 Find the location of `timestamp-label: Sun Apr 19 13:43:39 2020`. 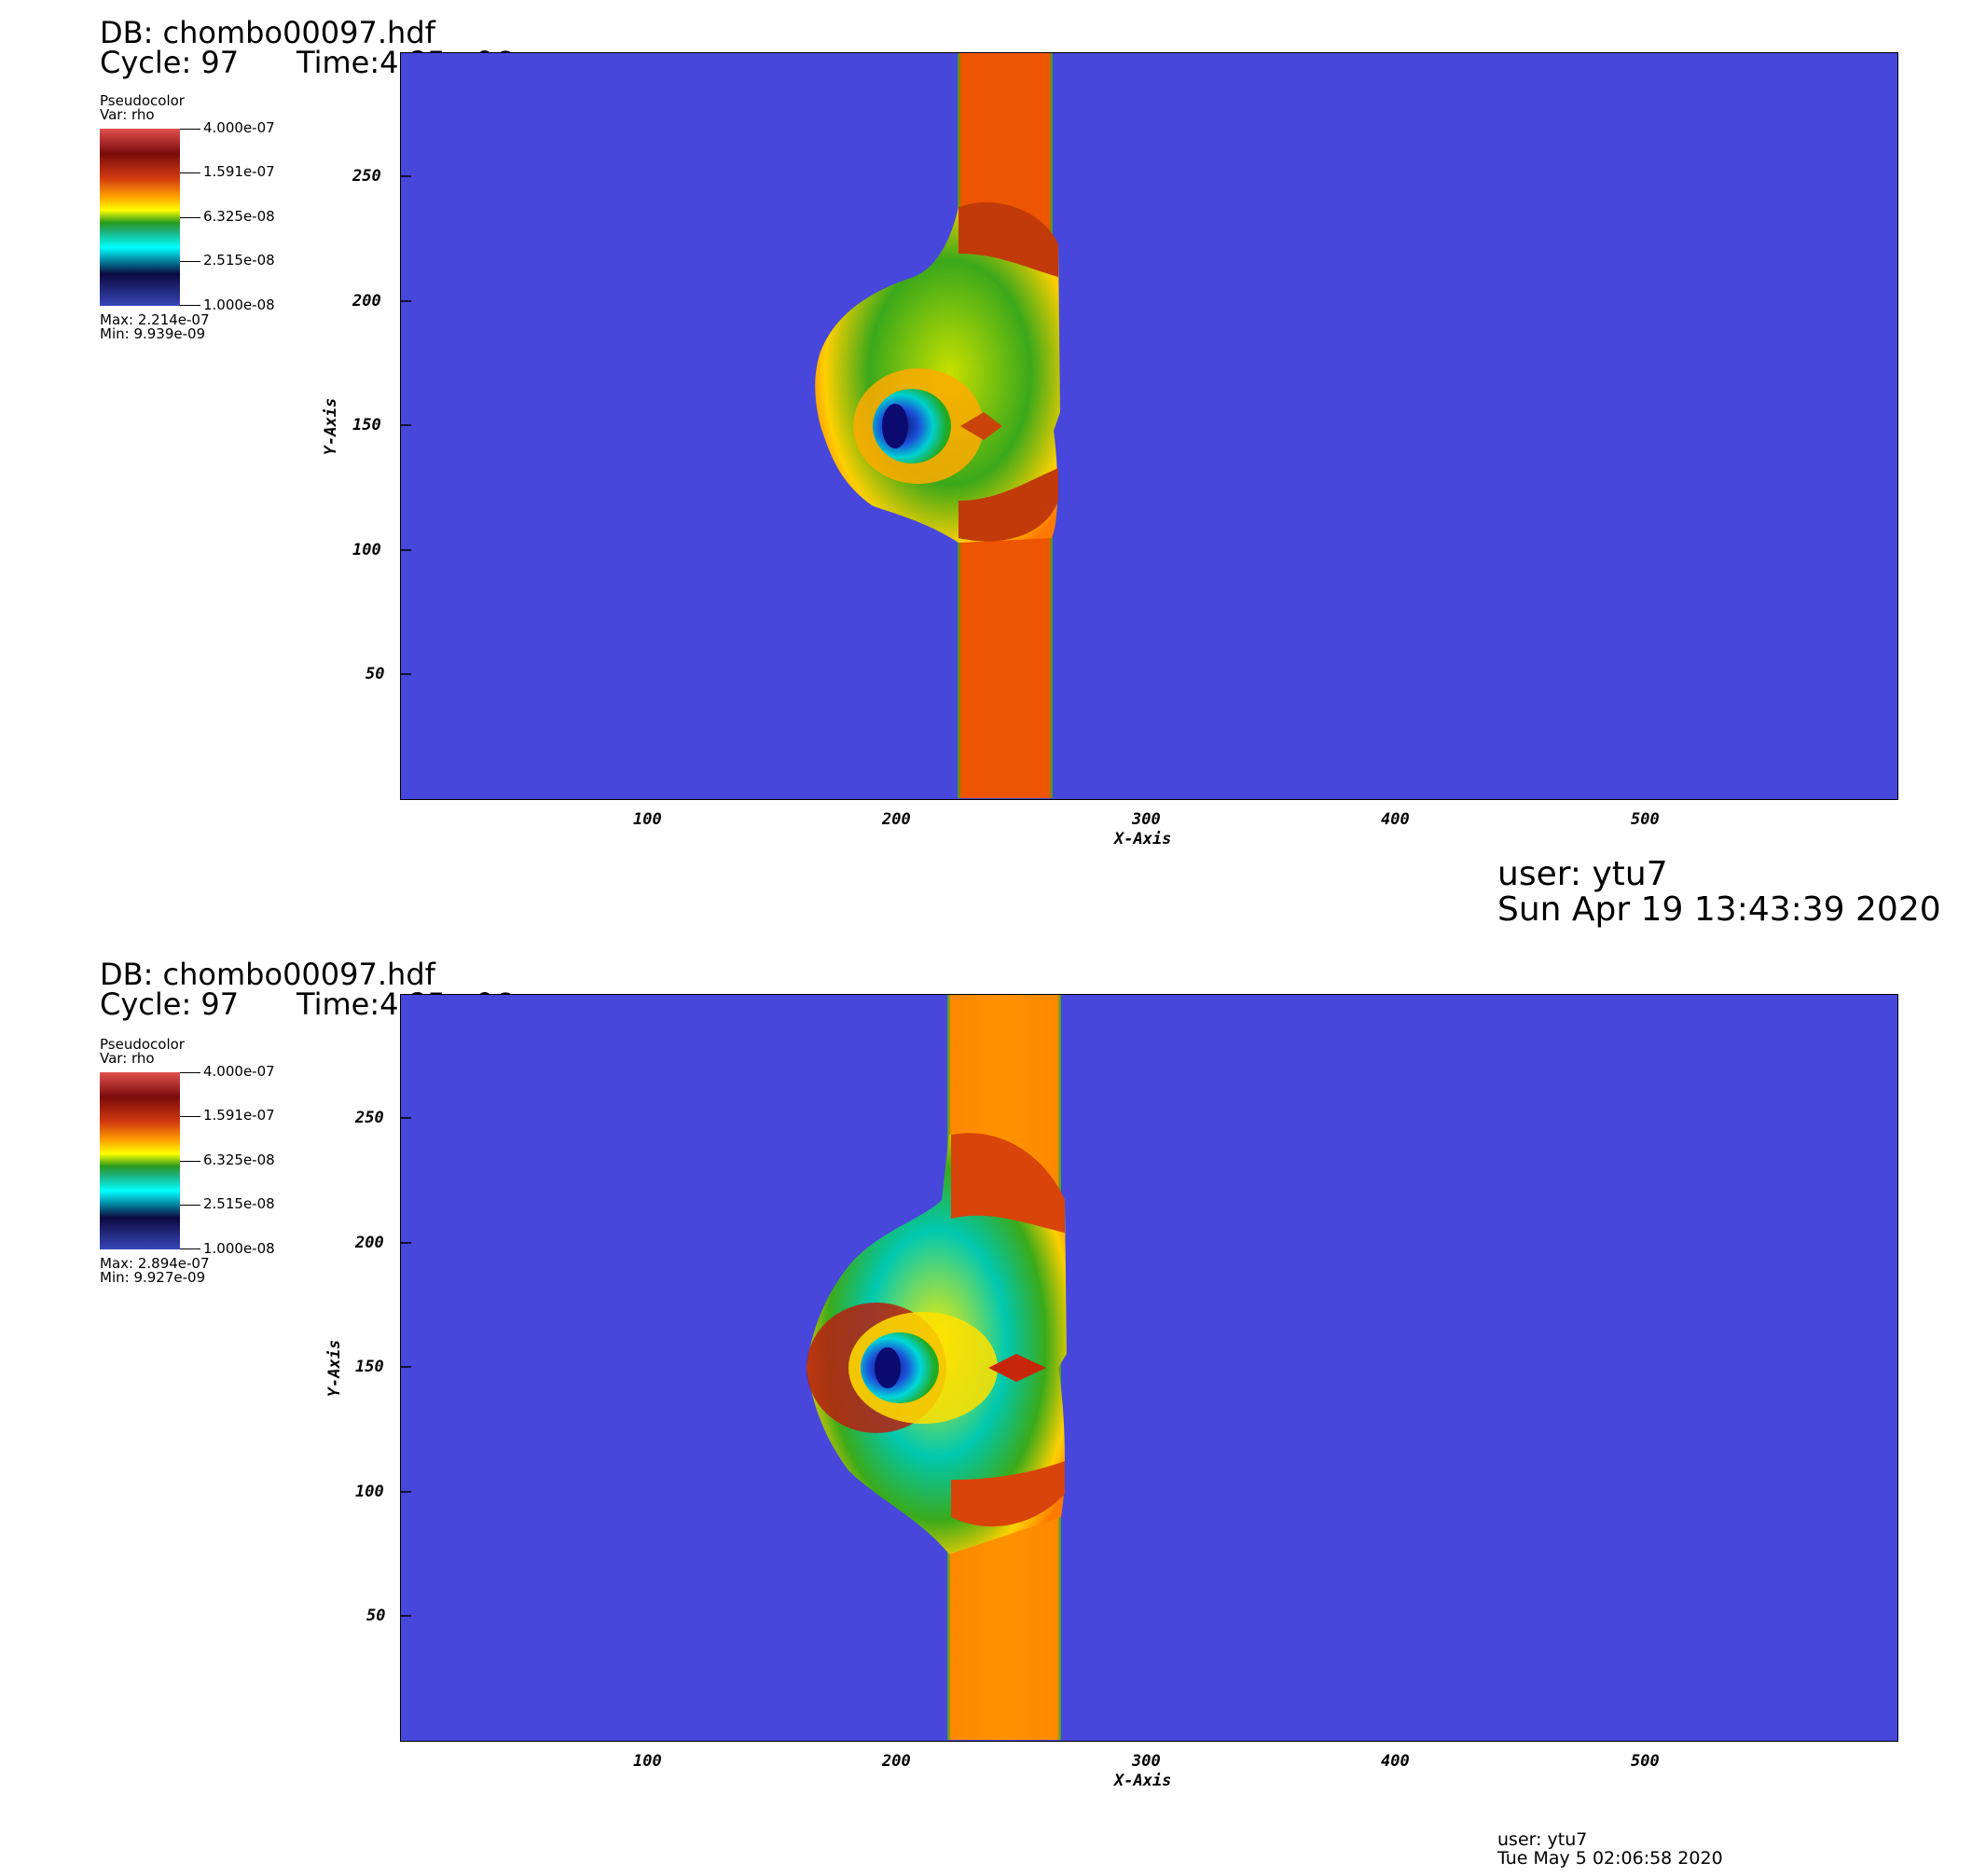

timestamp-label: Sun Apr 19 13:43:39 2020 is located at coordinates (1719, 910).